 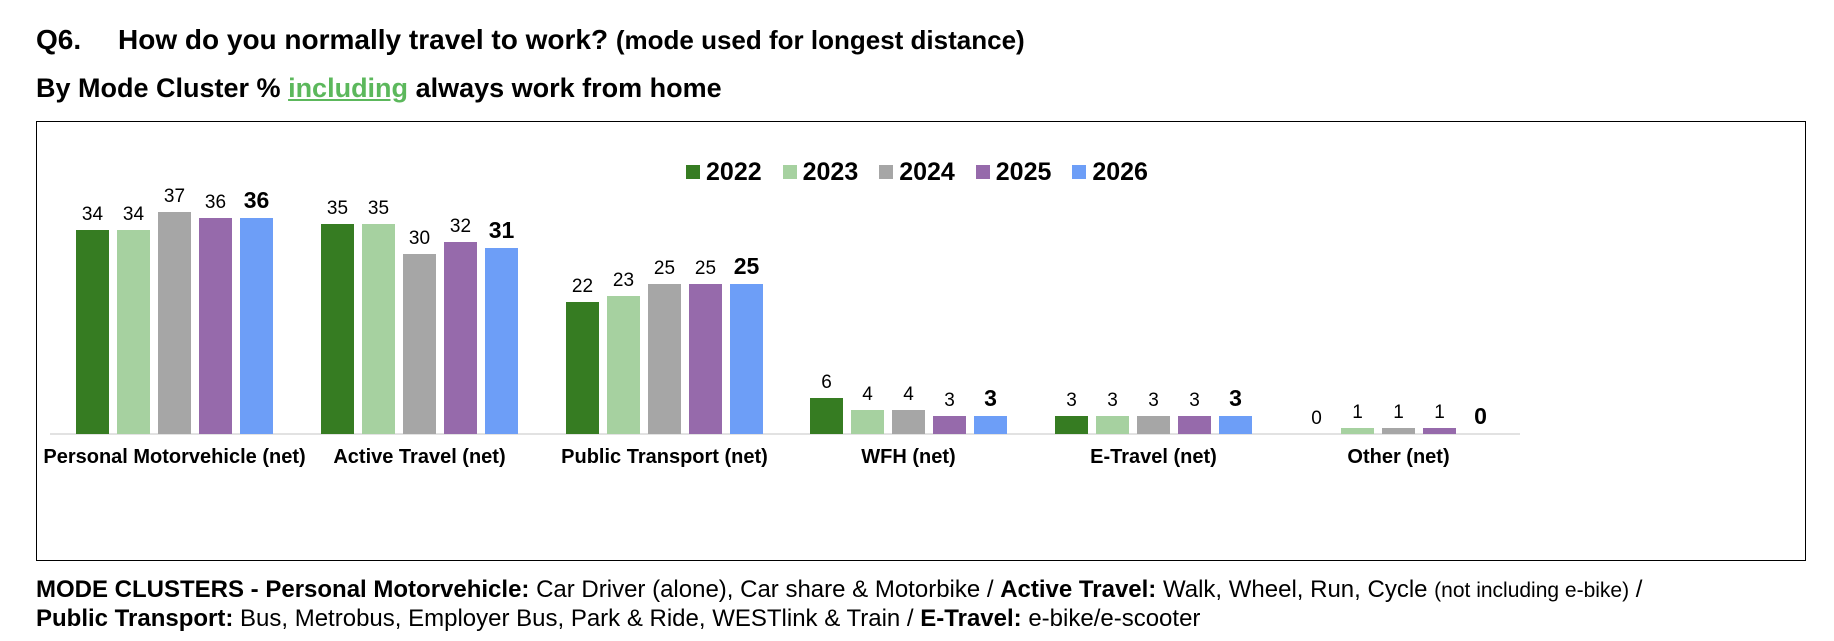 I want to click on legend-item-2022: 2022, so click(x=724, y=172).